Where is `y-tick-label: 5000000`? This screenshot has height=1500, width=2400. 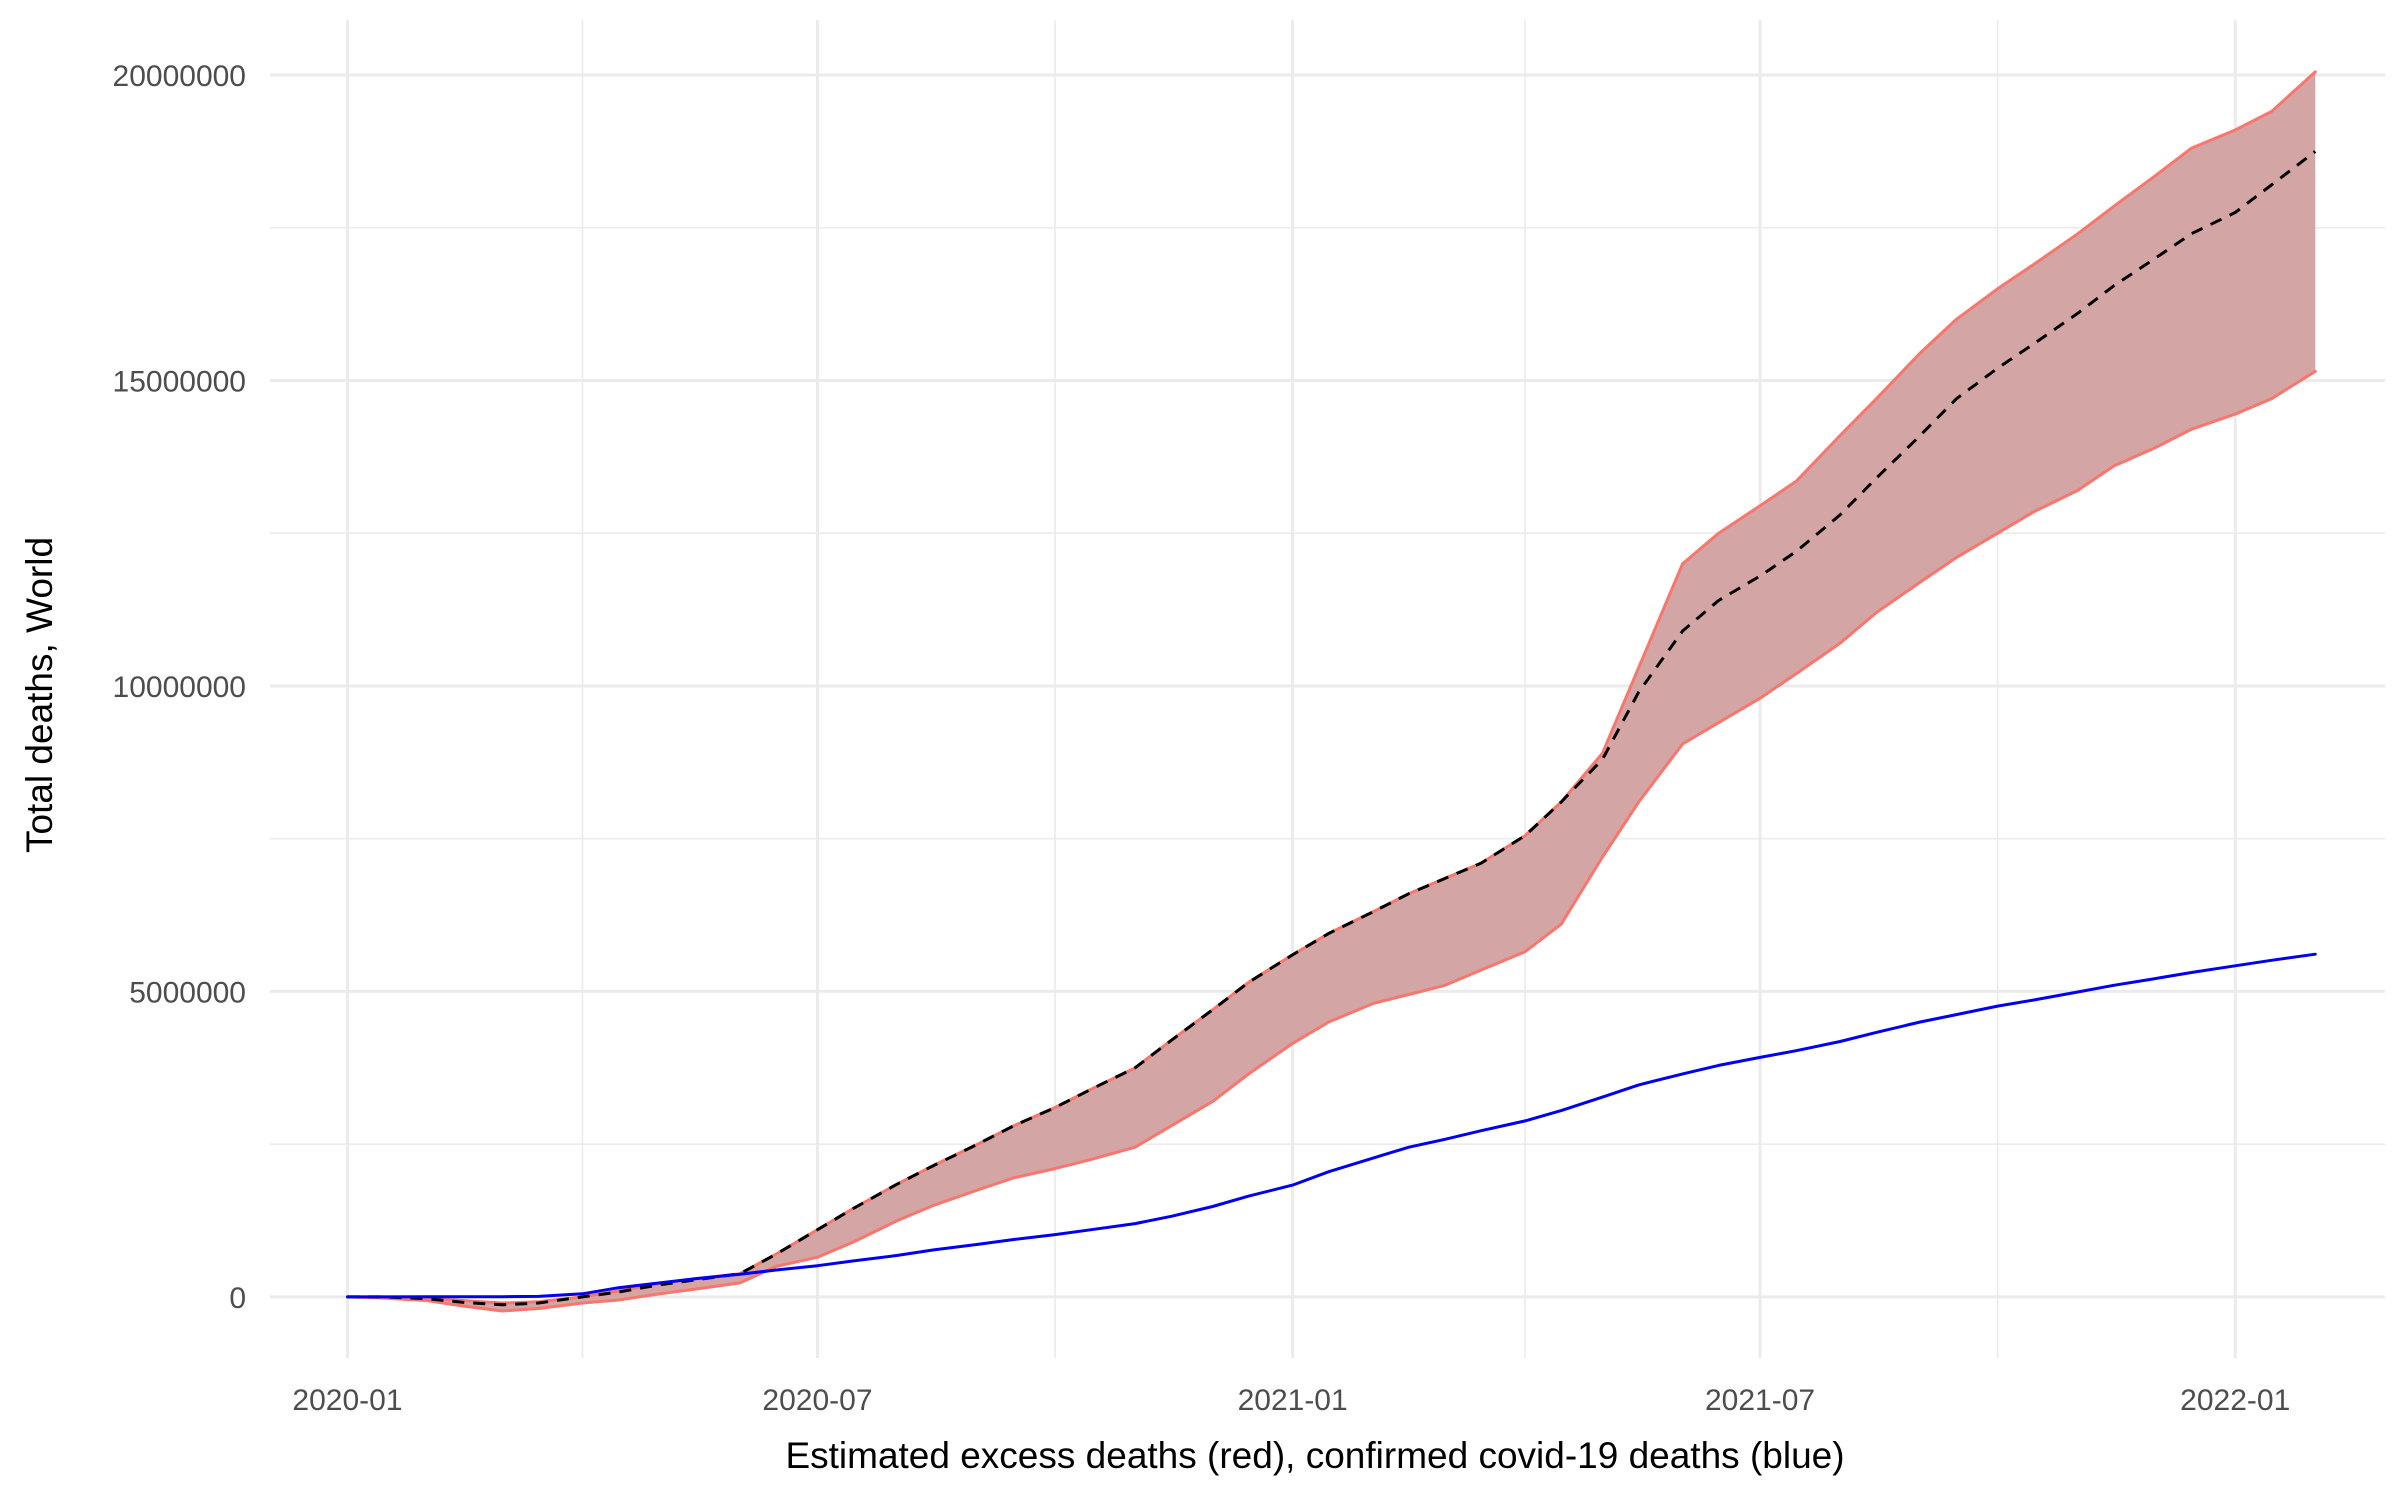
y-tick-label: 5000000 is located at coordinates (187, 992).